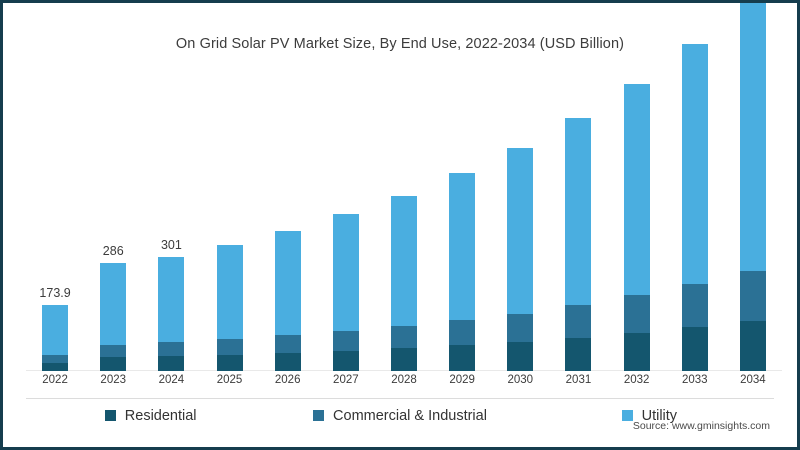  I want to click on legend-item-residential: Residential, so click(150, 416).